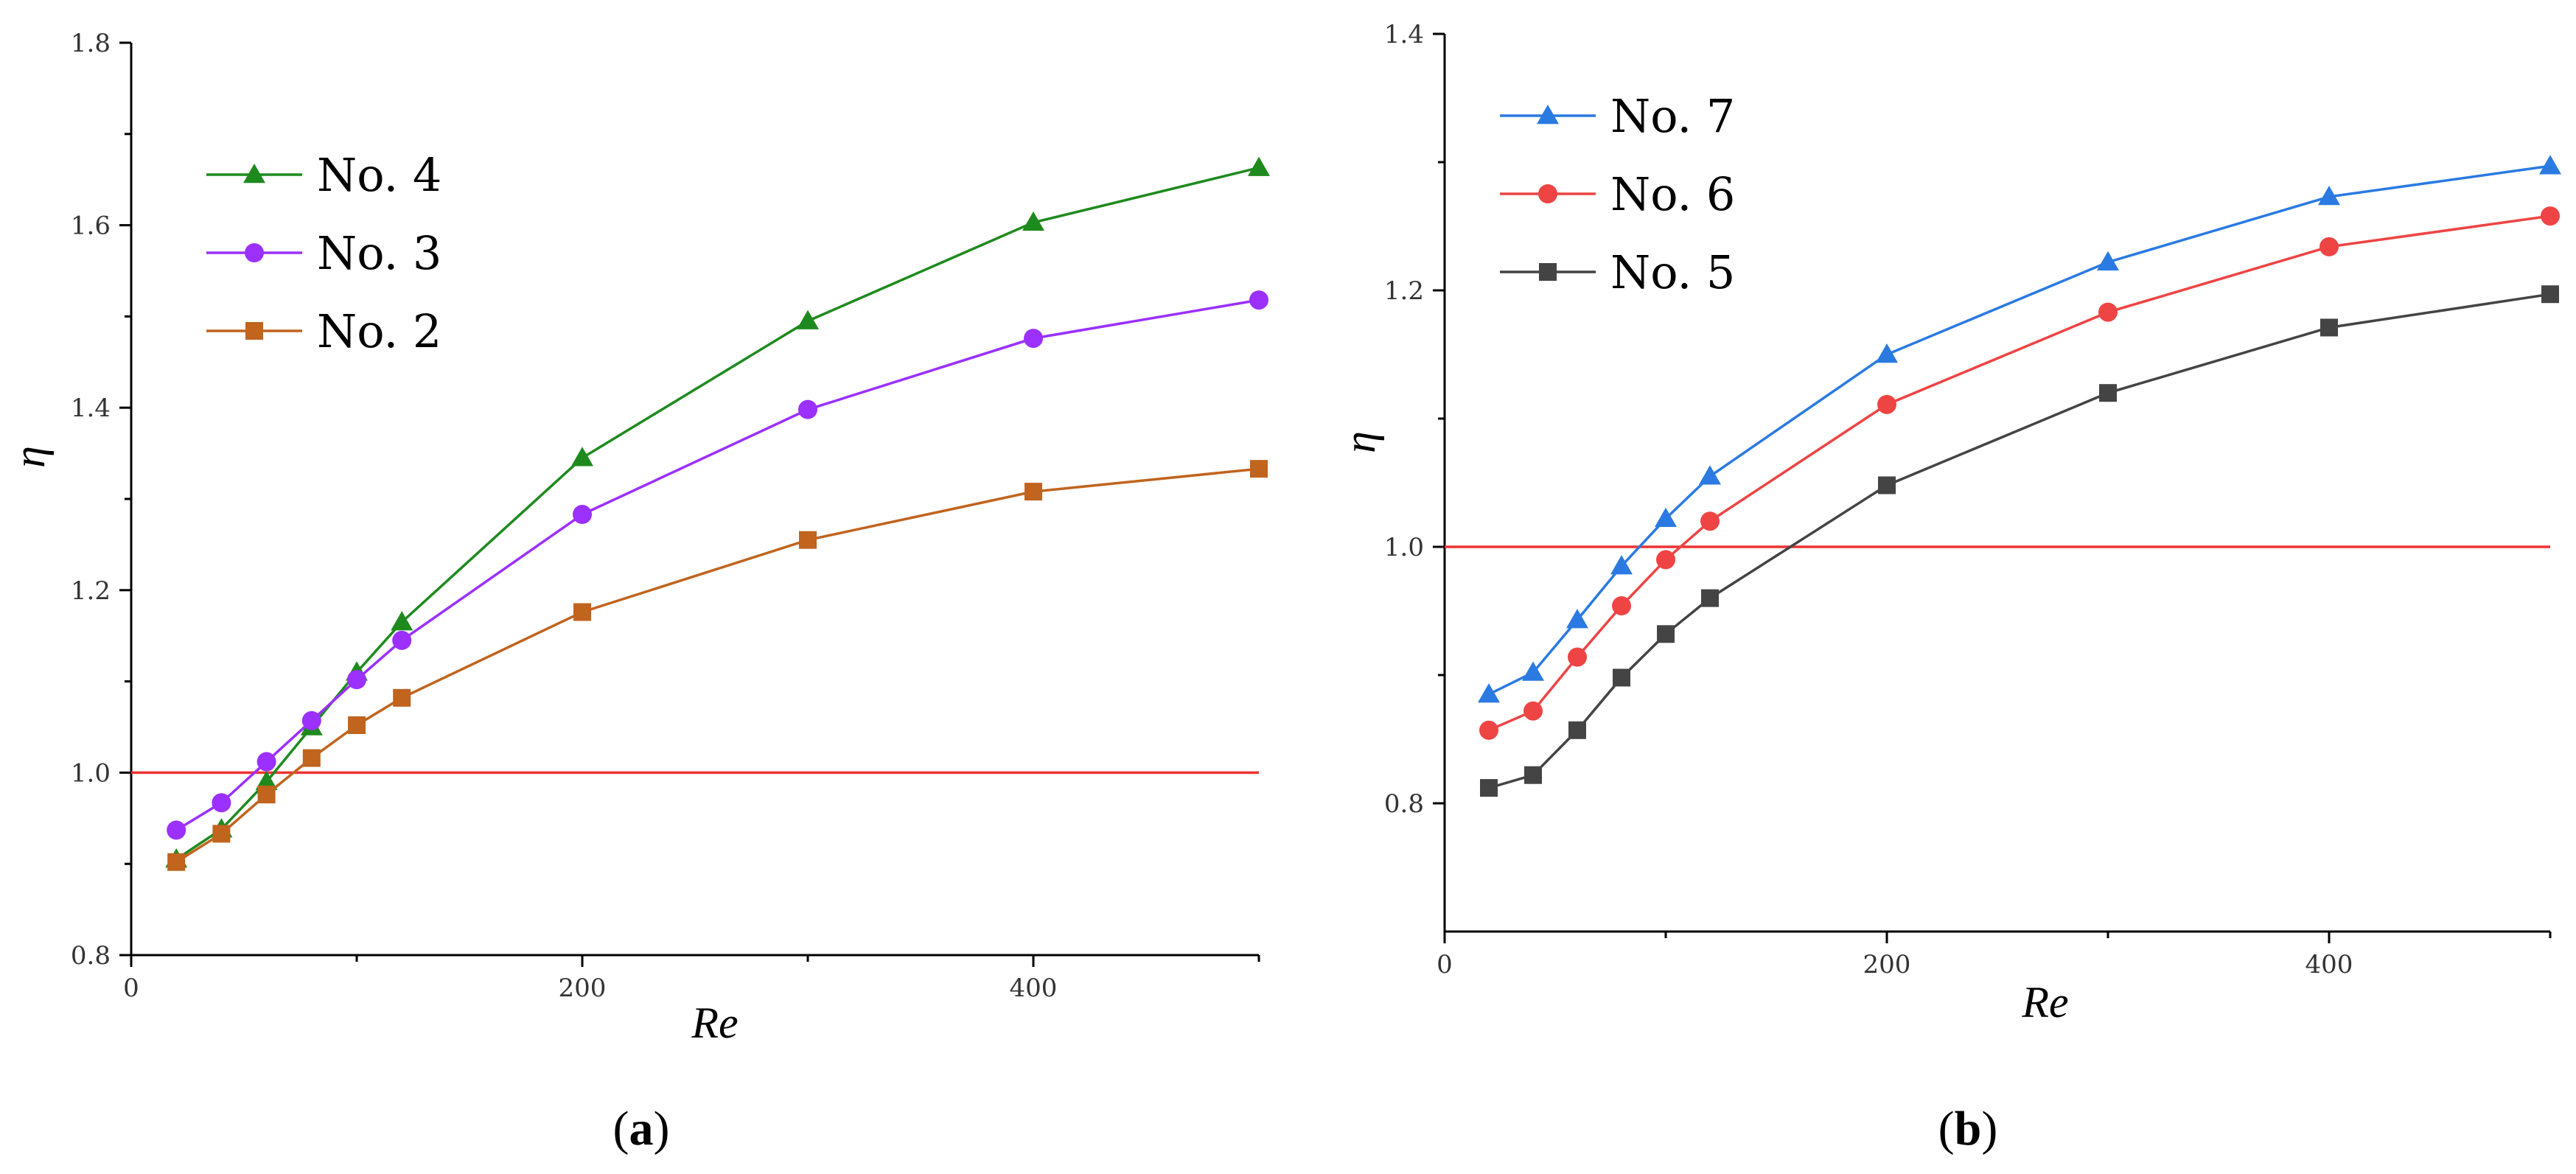 The width and height of the screenshot is (2576, 1174). I want to click on y-tick-label: 1.6, so click(91, 227).